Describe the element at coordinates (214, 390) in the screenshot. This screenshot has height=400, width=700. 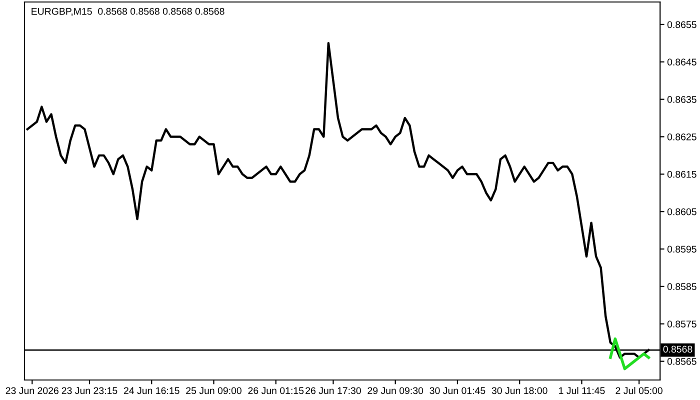
I see `x-tick-label: 25 Jun 09:00` at that location.